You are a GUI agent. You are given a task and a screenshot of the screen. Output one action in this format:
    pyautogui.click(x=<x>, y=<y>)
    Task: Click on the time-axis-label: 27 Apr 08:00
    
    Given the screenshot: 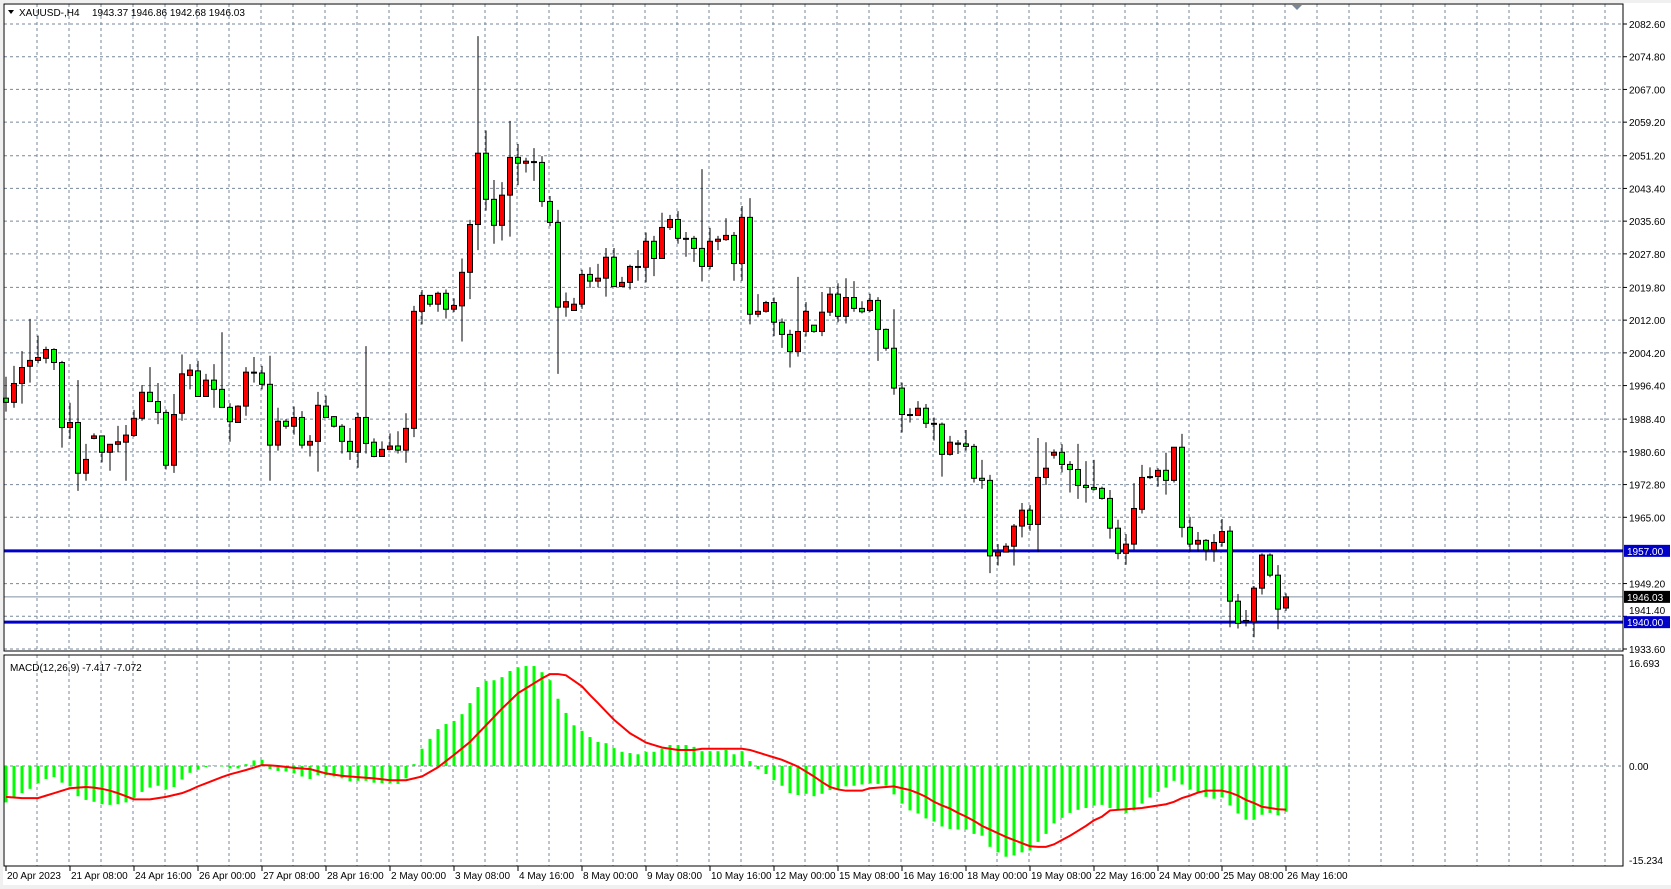 What is the action you would take?
    pyautogui.click(x=291, y=876)
    